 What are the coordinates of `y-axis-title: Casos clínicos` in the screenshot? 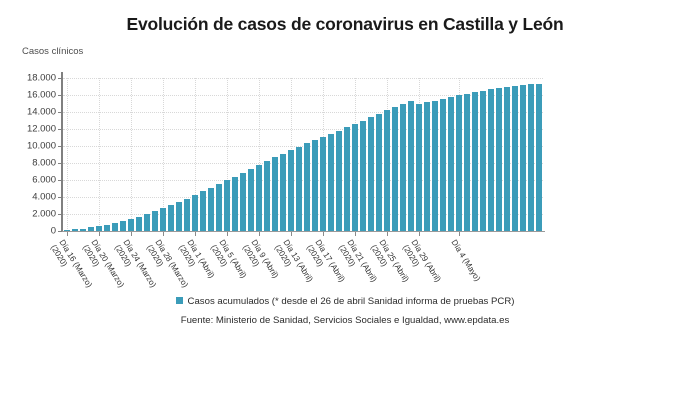 It's located at (53, 51).